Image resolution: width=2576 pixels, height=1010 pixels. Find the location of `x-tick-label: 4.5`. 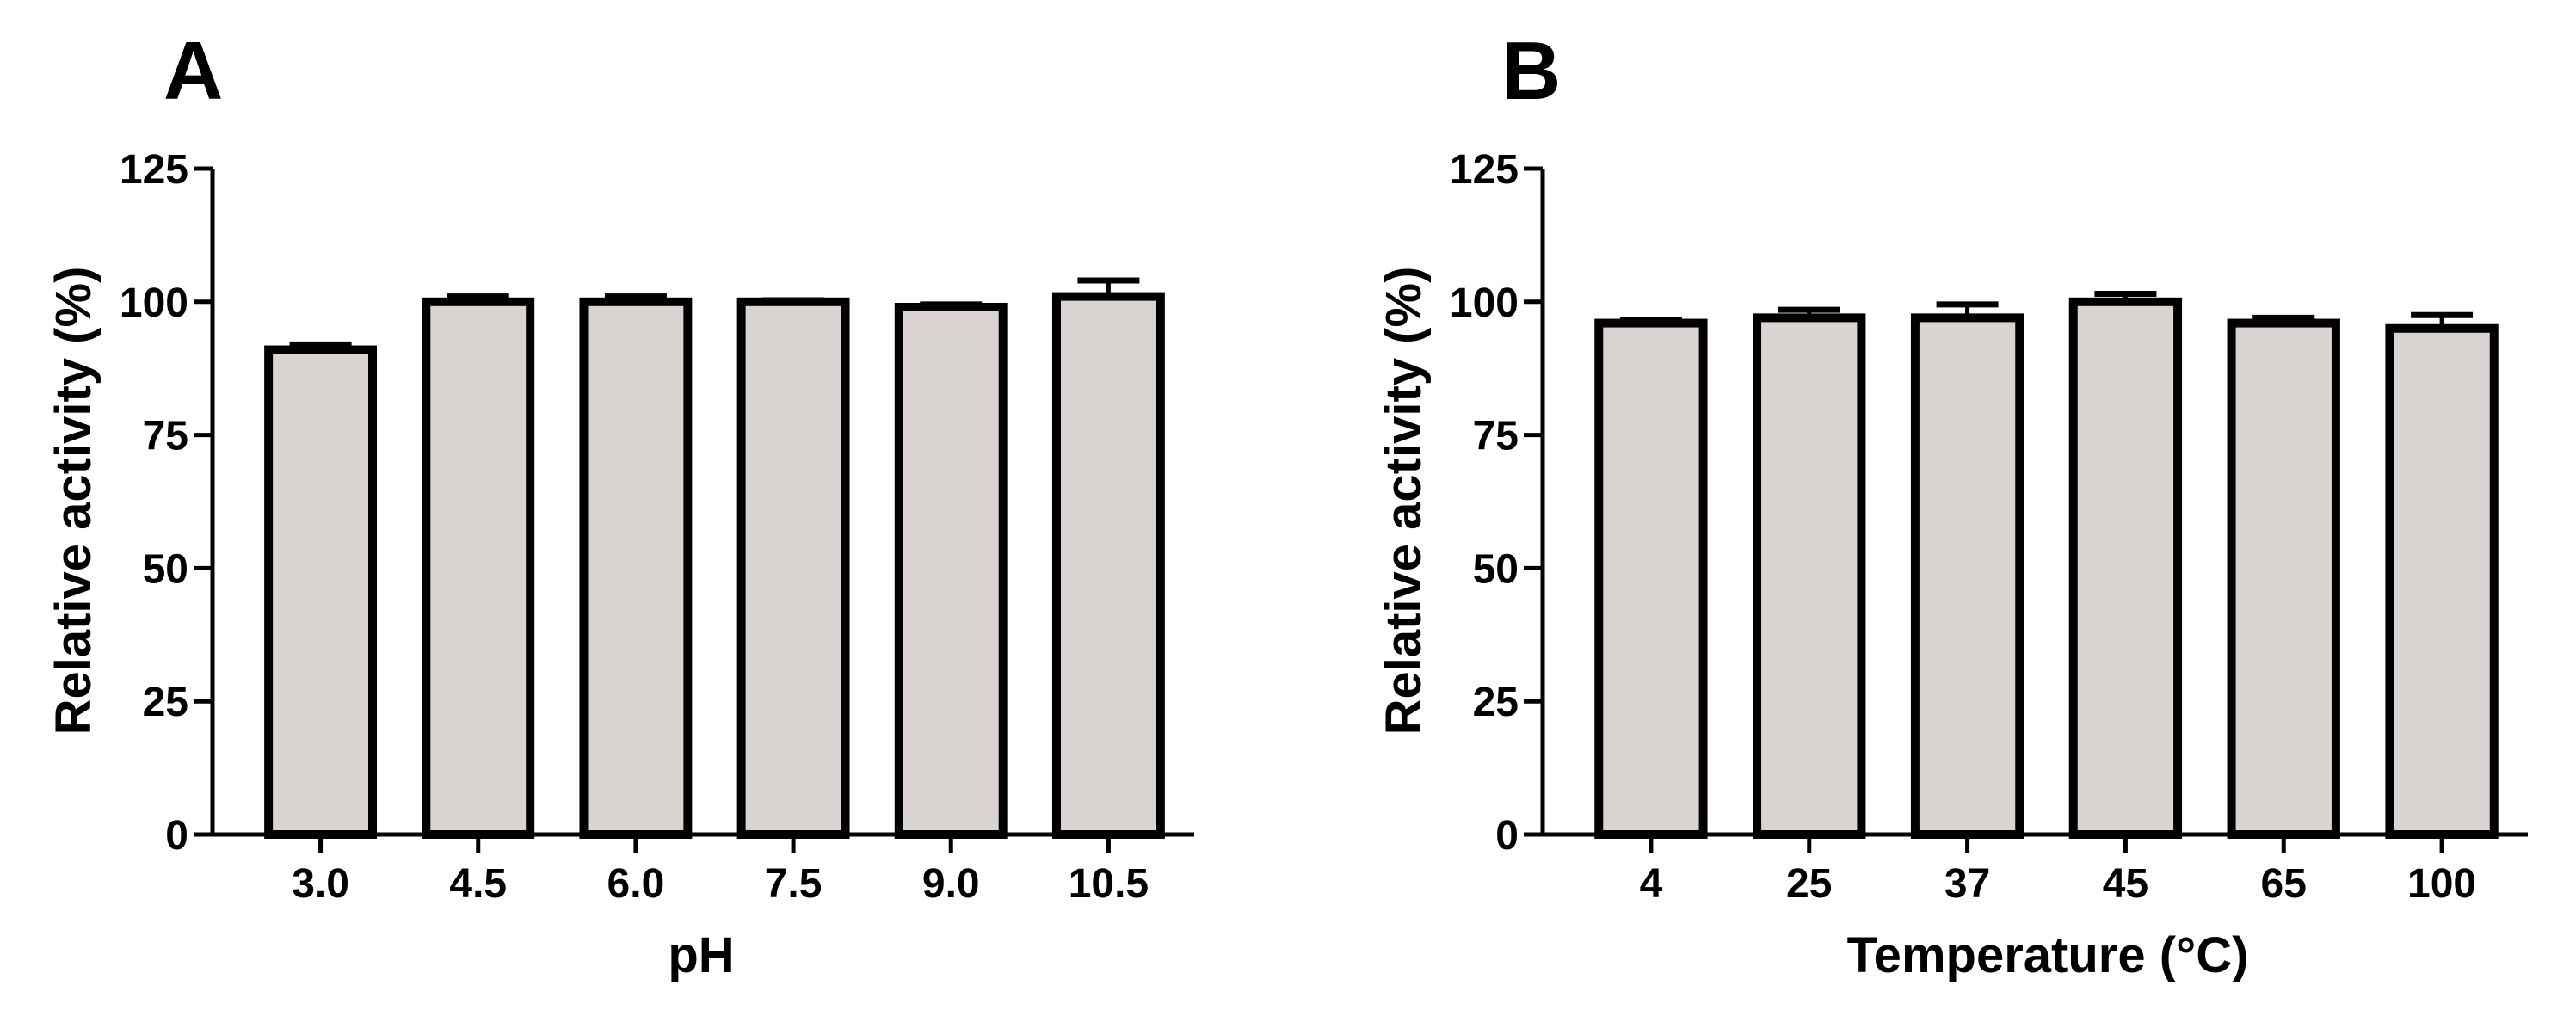

x-tick-label: 4.5 is located at coordinates (478, 884).